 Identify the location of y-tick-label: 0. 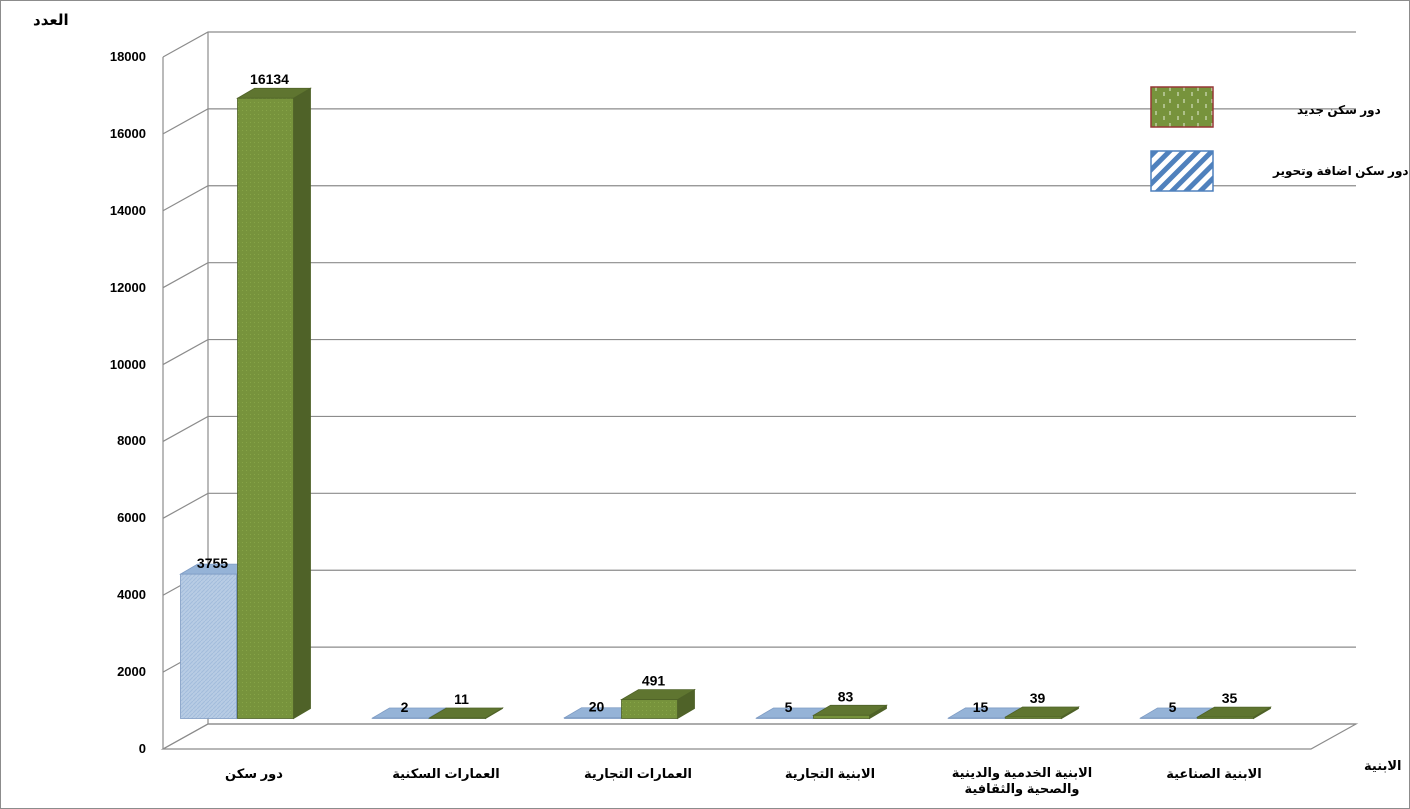
(142, 748).